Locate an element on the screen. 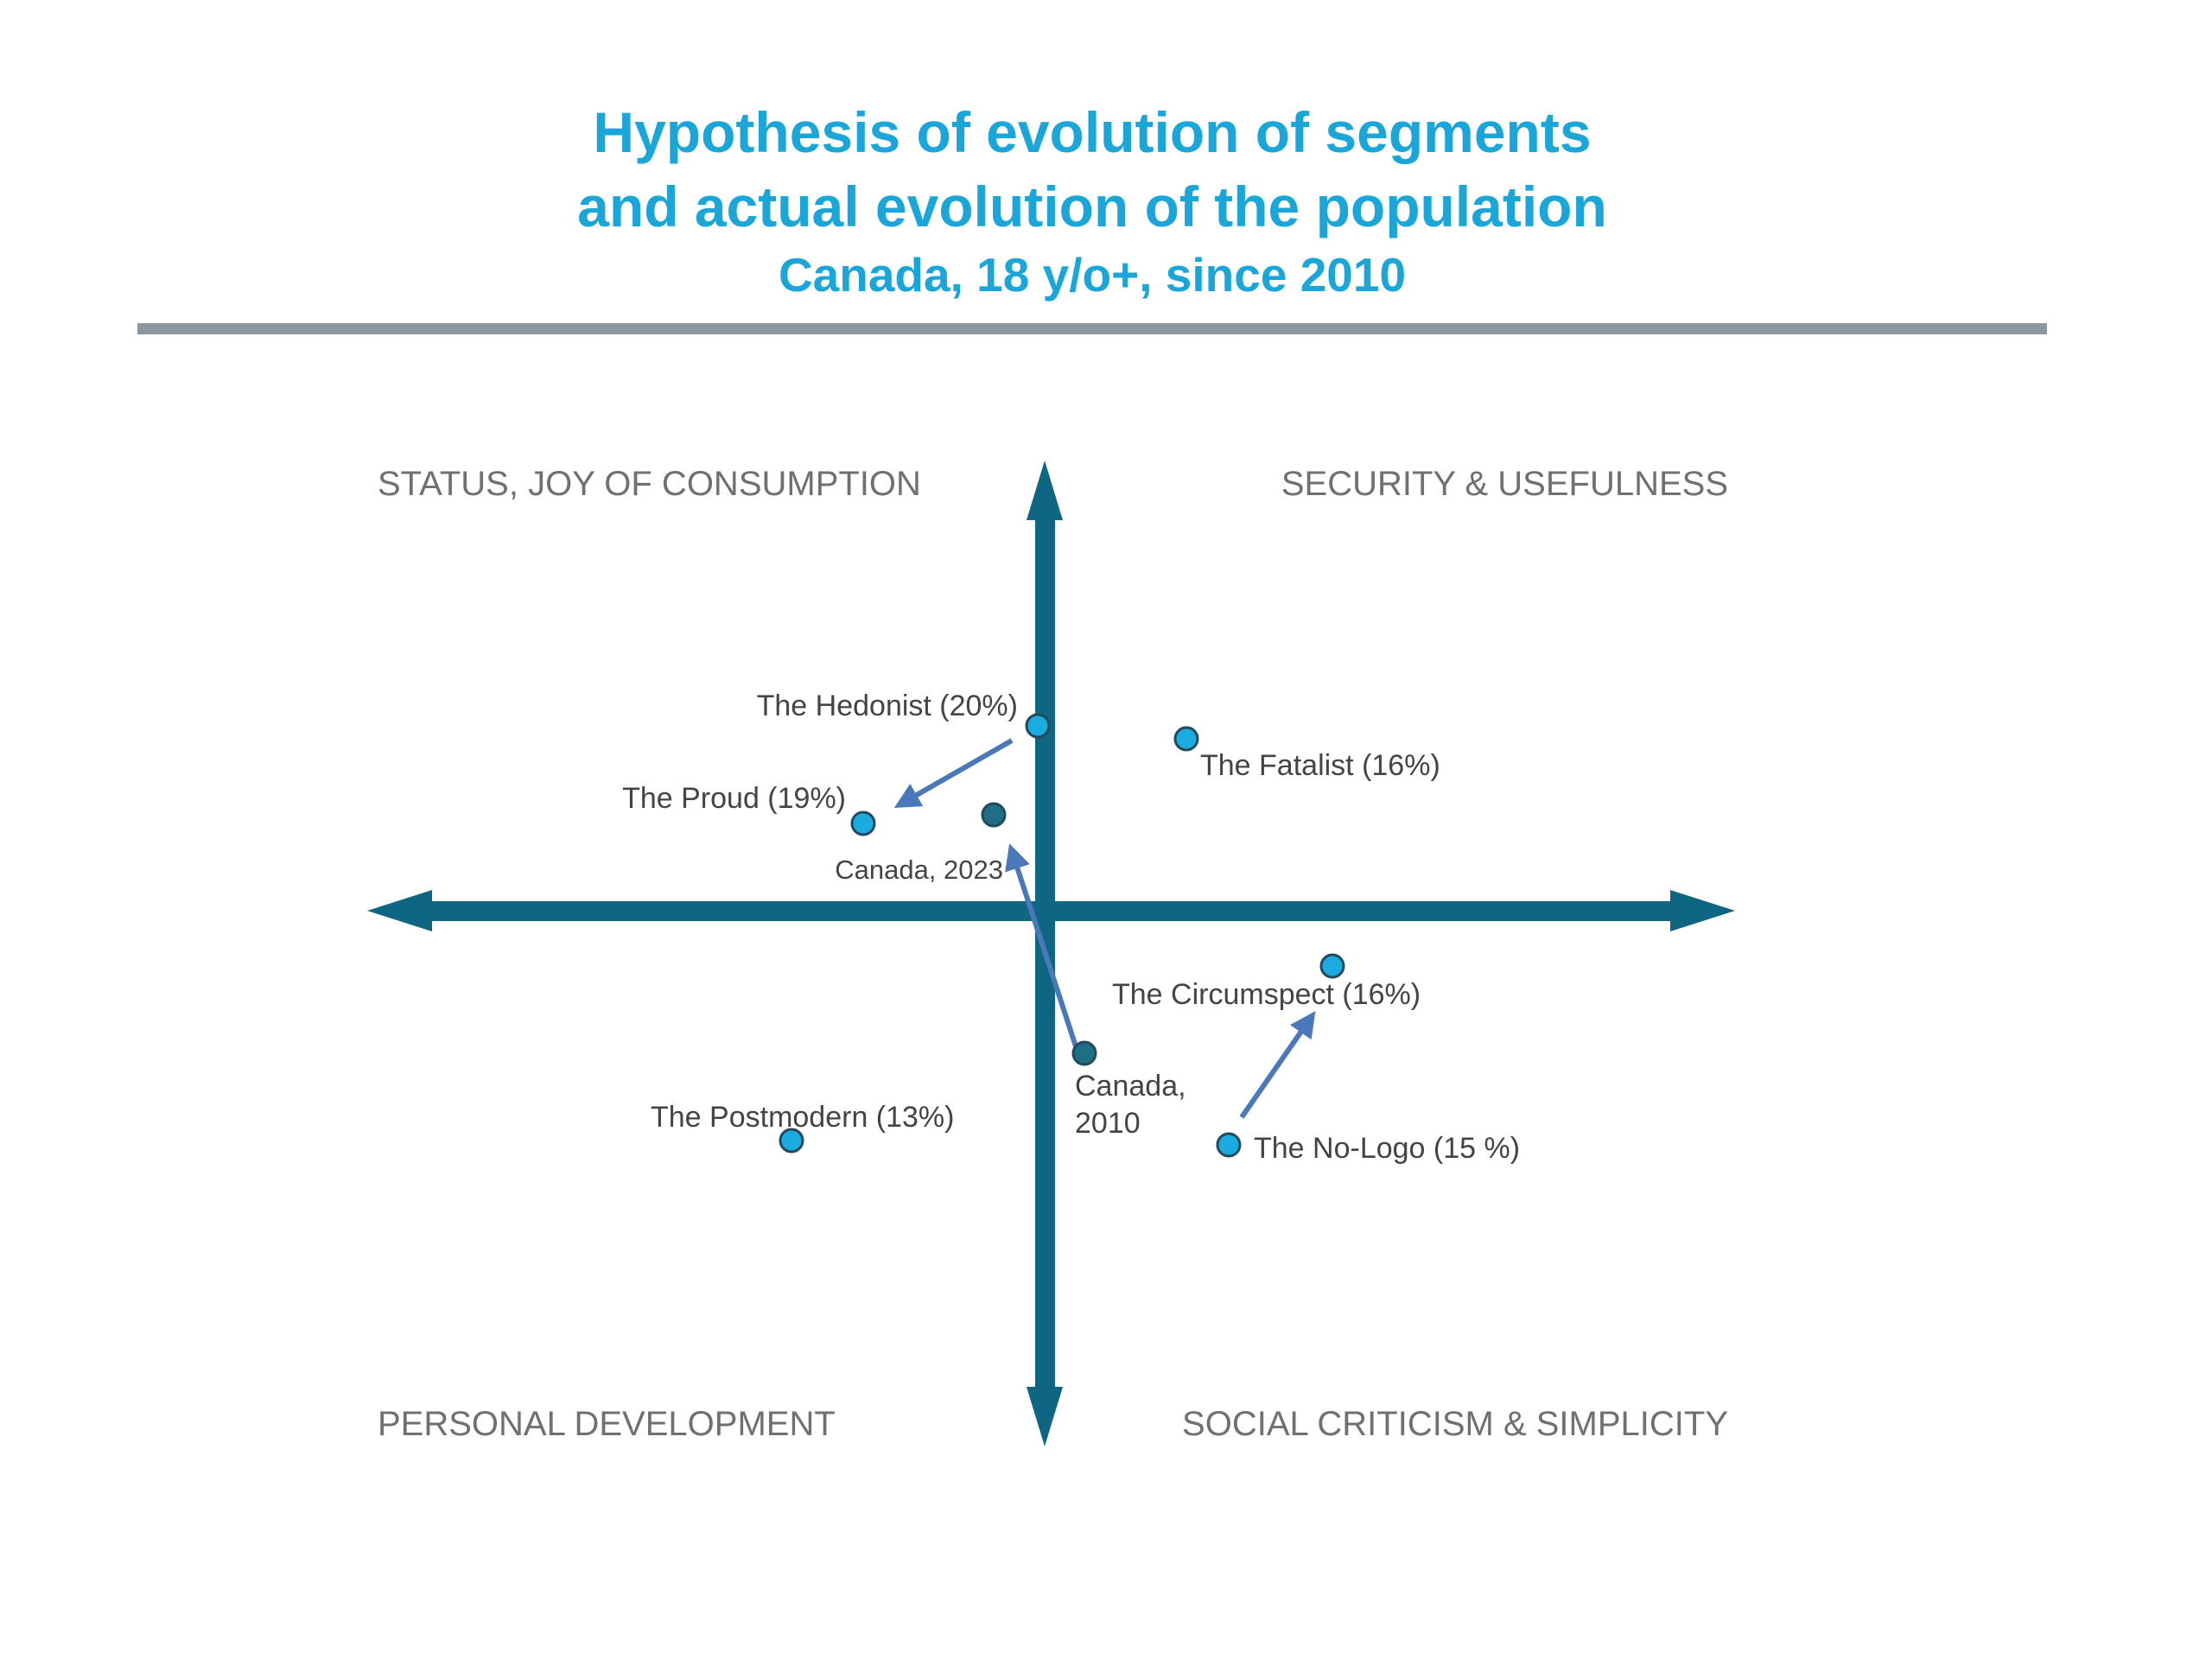 This screenshot has width=2212, height=1659. node-label: The Postmodern (13%) is located at coordinates (803, 1117).